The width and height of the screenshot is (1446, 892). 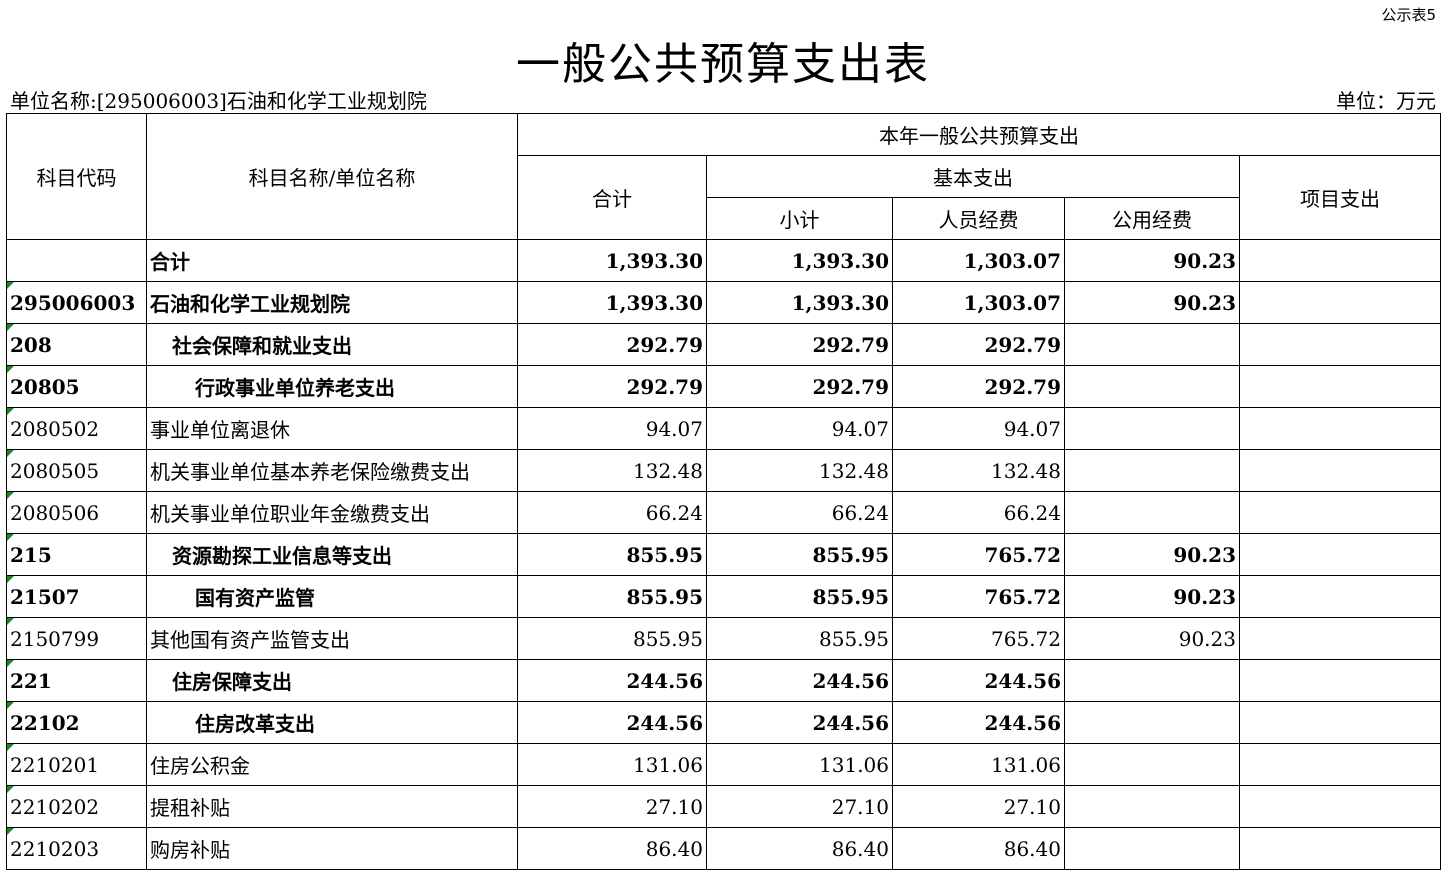 I want to click on total-cell: 131.06, so click(x=612, y=764).